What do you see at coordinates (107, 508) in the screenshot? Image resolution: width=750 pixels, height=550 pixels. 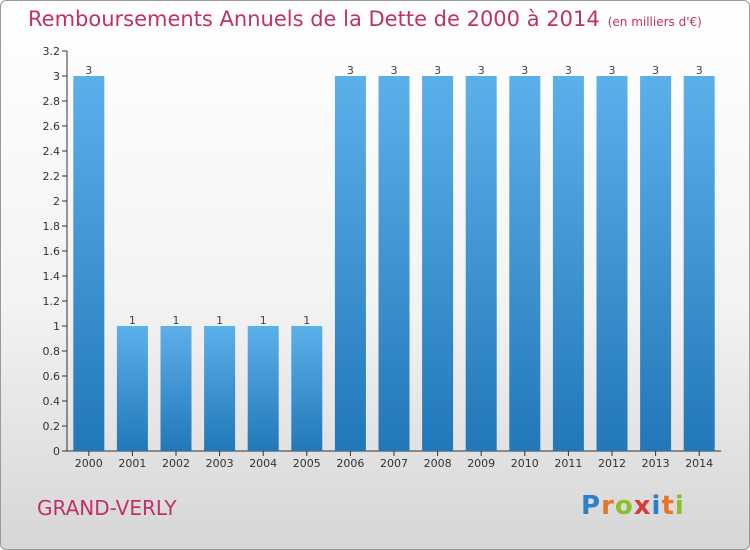 I see `commune-name: GRAND-VERLY` at bounding box center [107, 508].